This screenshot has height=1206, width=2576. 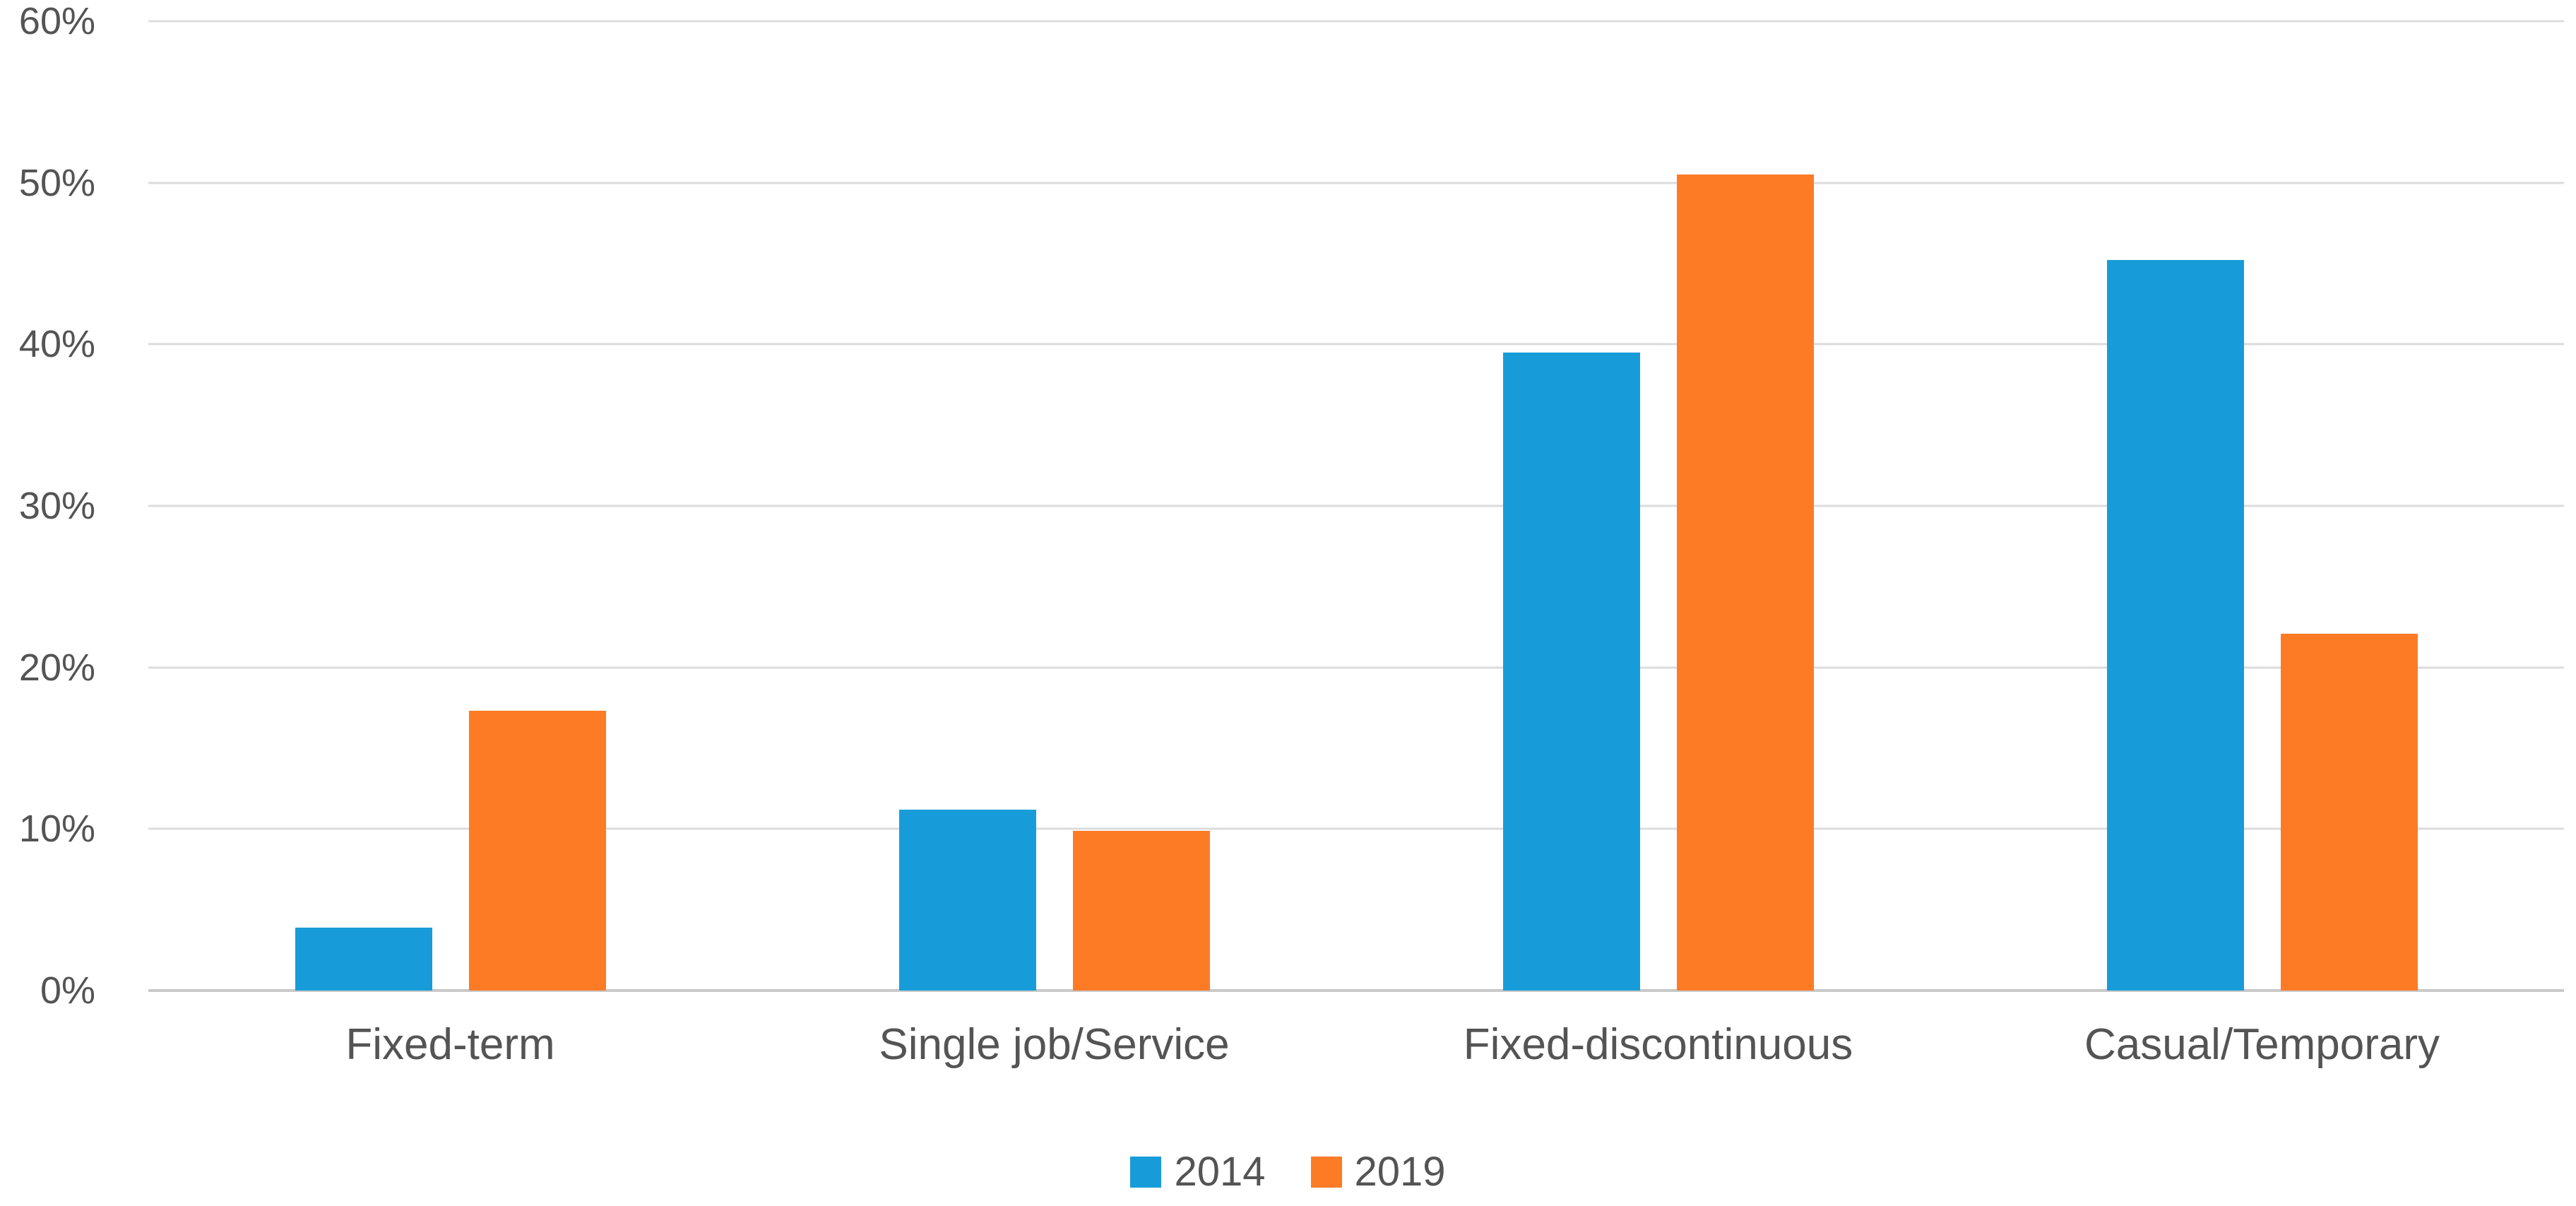 What do you see at coordinates (1571, 671) in the screenshot?
I see `bar-Fixed-discontinuous-2014` at bounding box center [1571, 671].